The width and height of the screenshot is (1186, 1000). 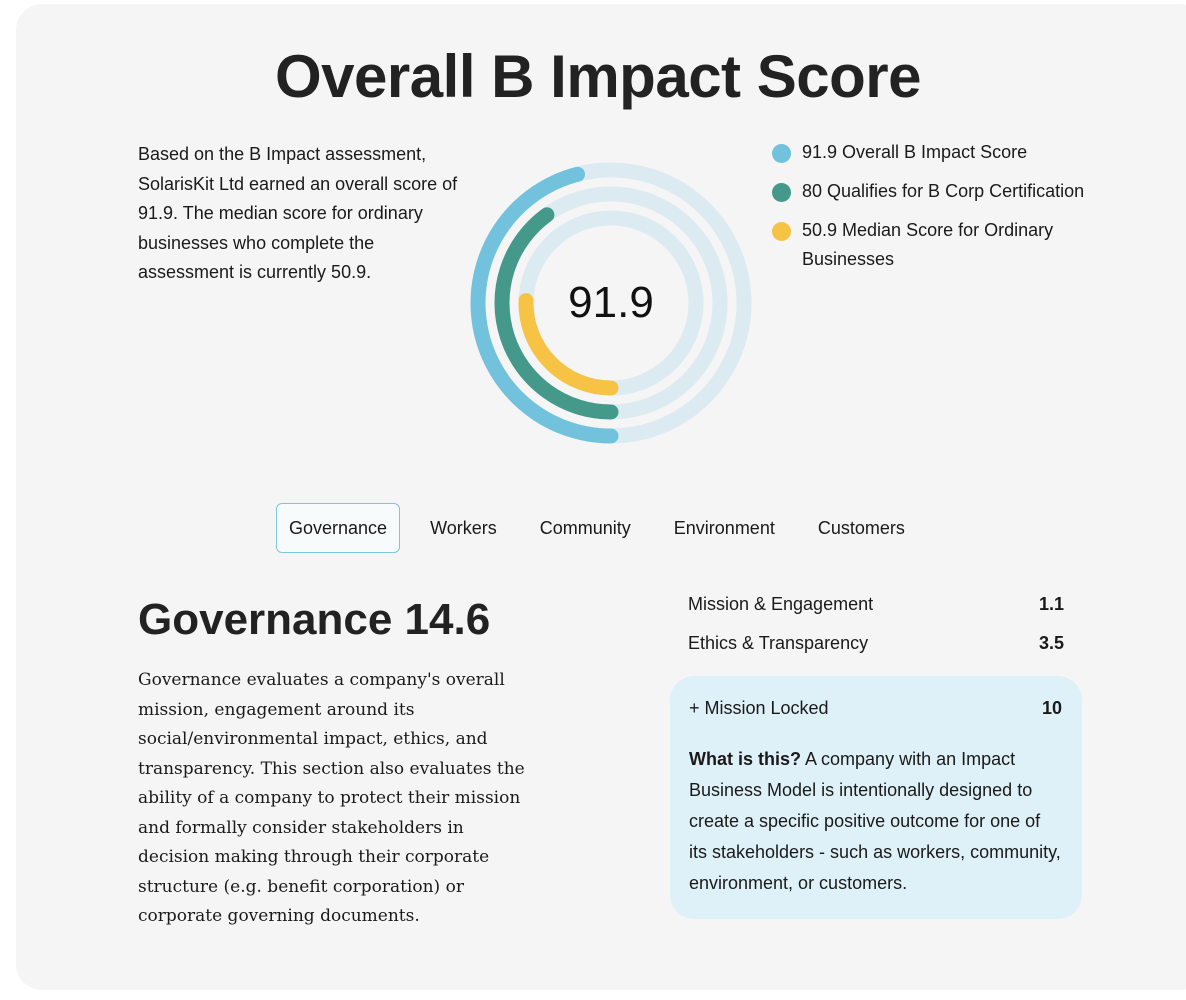 I want to click on metric-ethics-transparency: Ethics & Transparency 3.5, so click(x=876, y=643).